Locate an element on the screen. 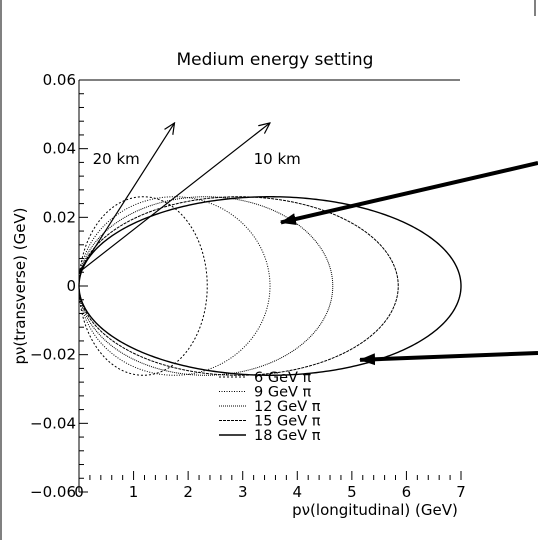 This screenshot has width=538, height=540. y-tick-label: −0.02 is located at coordinates (53, 355).